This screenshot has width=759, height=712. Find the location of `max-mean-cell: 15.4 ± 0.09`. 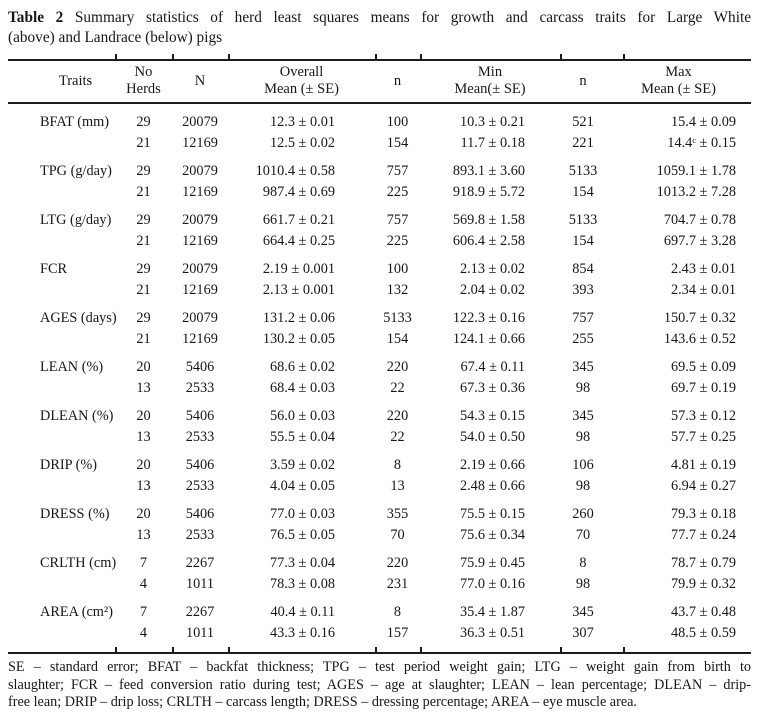

max-mean-cell: 15.4 ± 0.09 is located at coordinates (703, 122).